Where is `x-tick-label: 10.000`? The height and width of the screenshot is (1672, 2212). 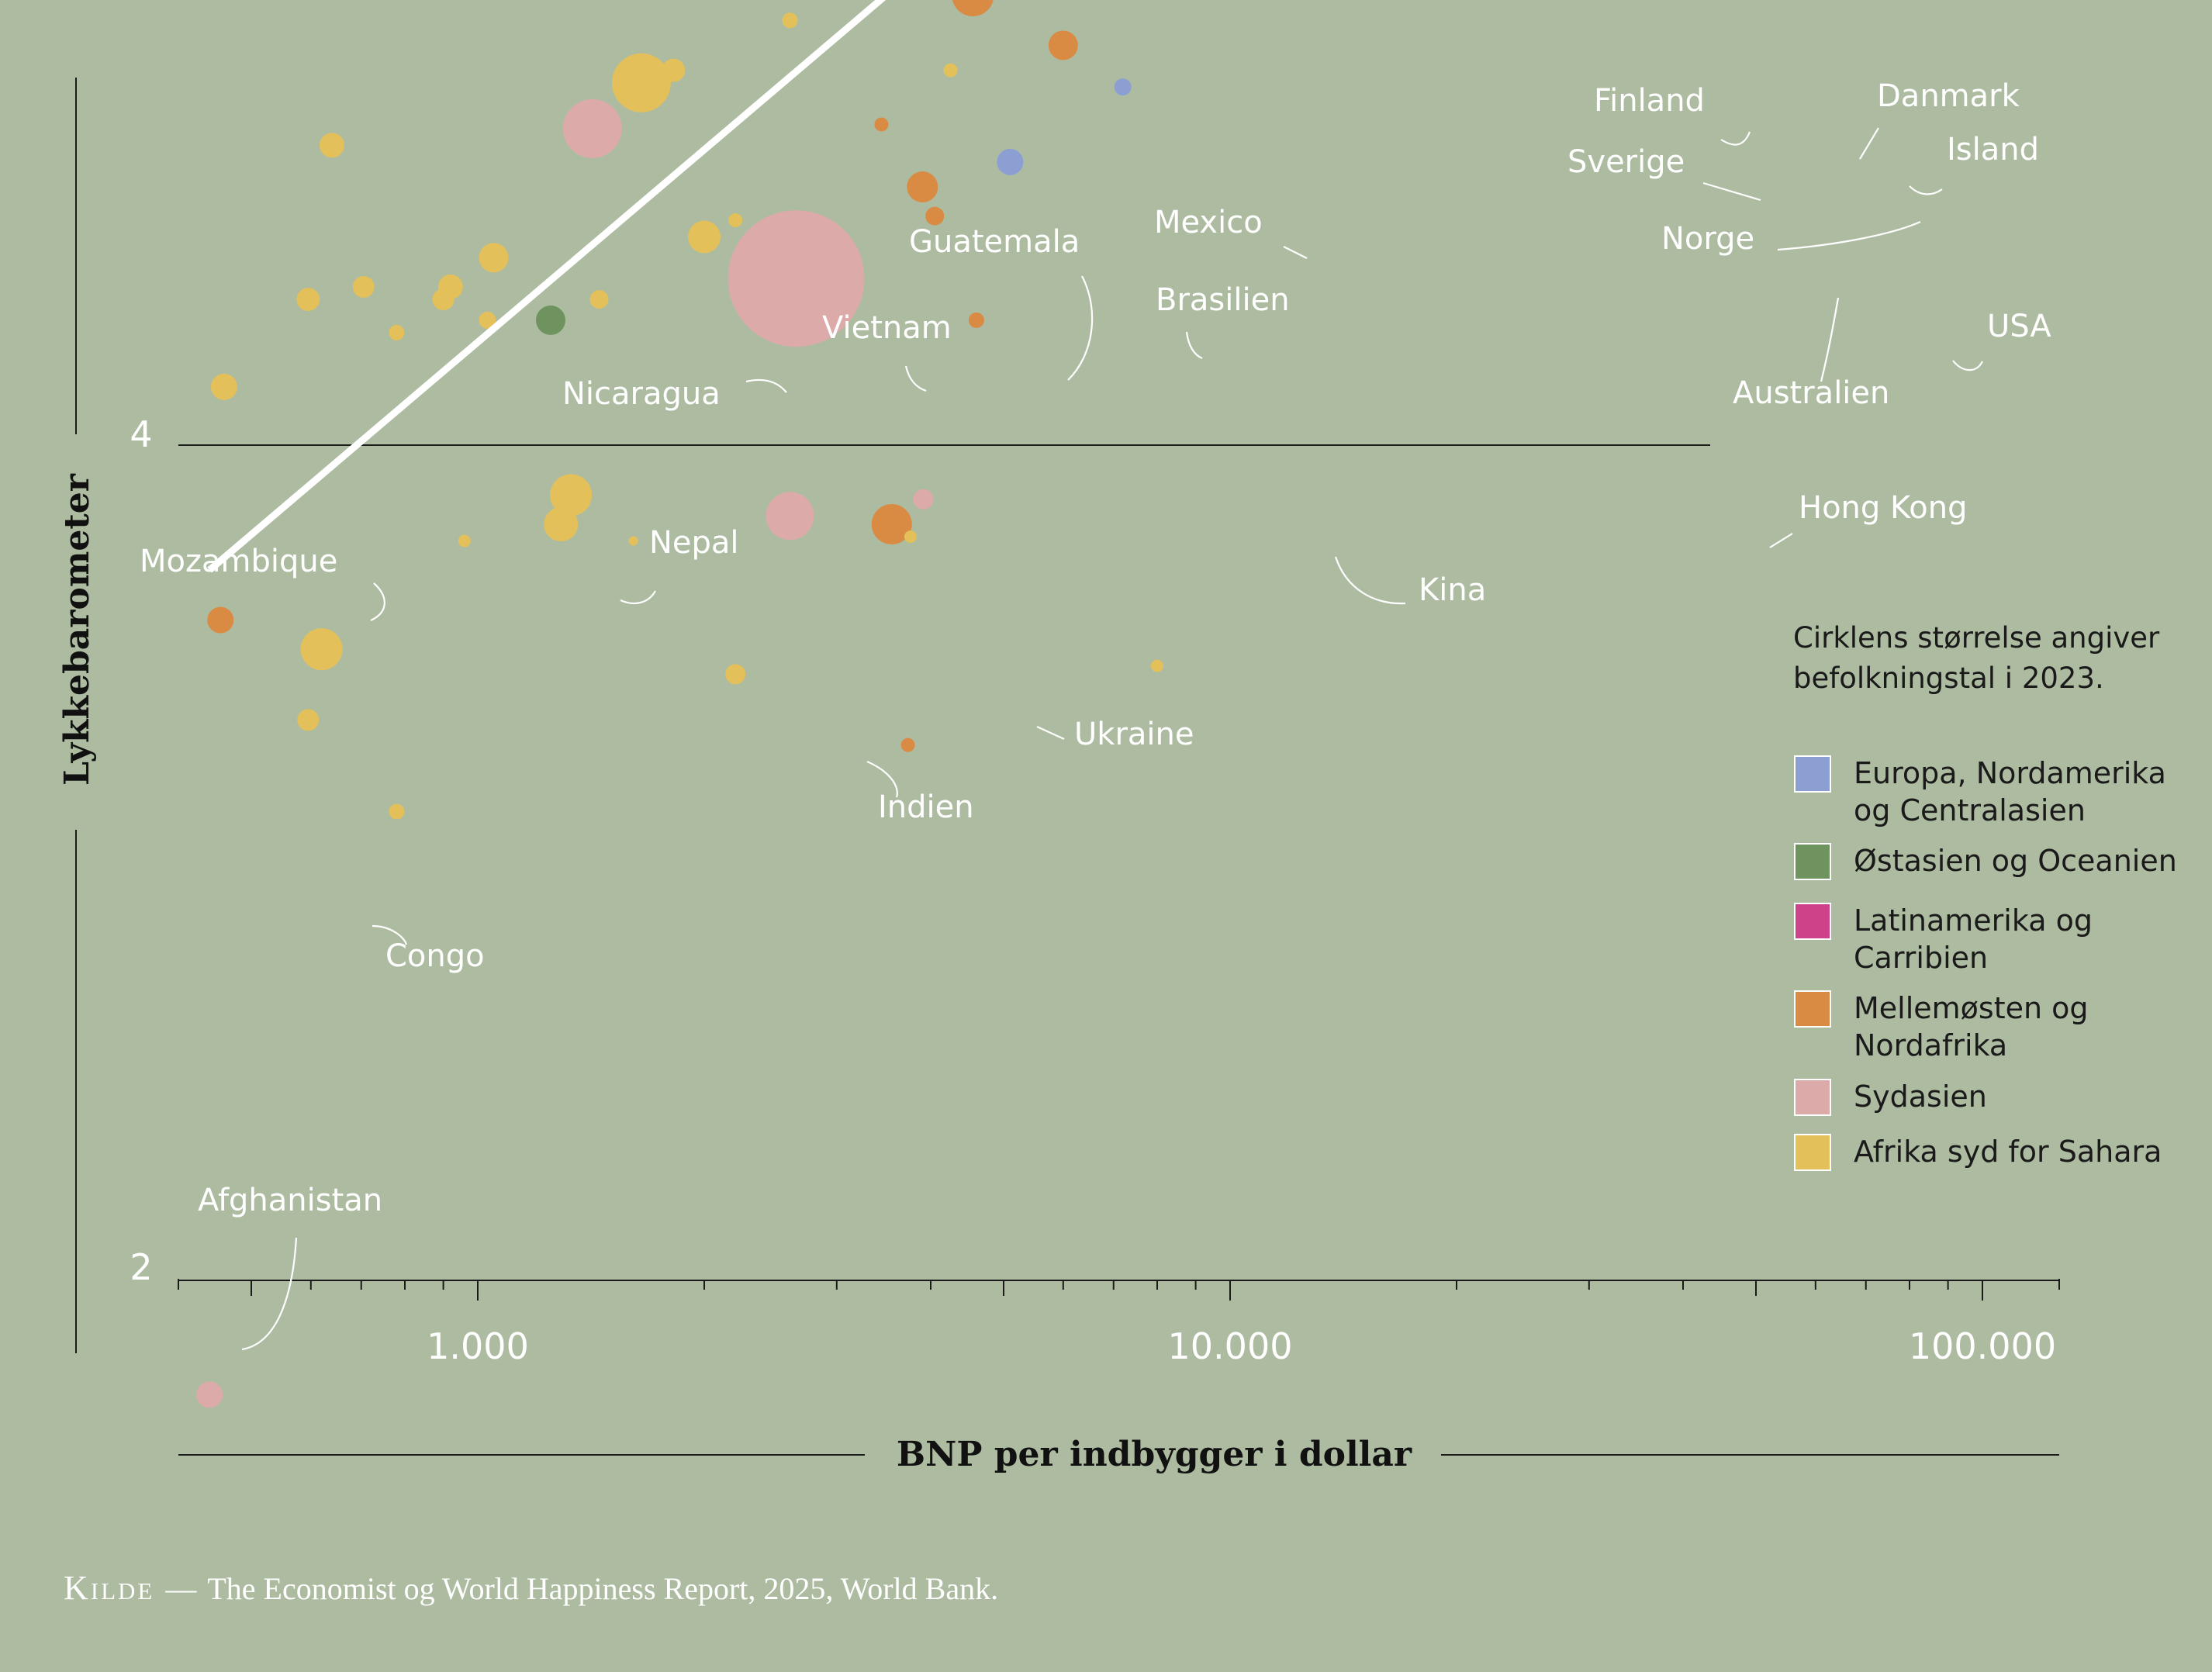 x-tick-label: 10.000 is located at coordinates (1230, 1346).